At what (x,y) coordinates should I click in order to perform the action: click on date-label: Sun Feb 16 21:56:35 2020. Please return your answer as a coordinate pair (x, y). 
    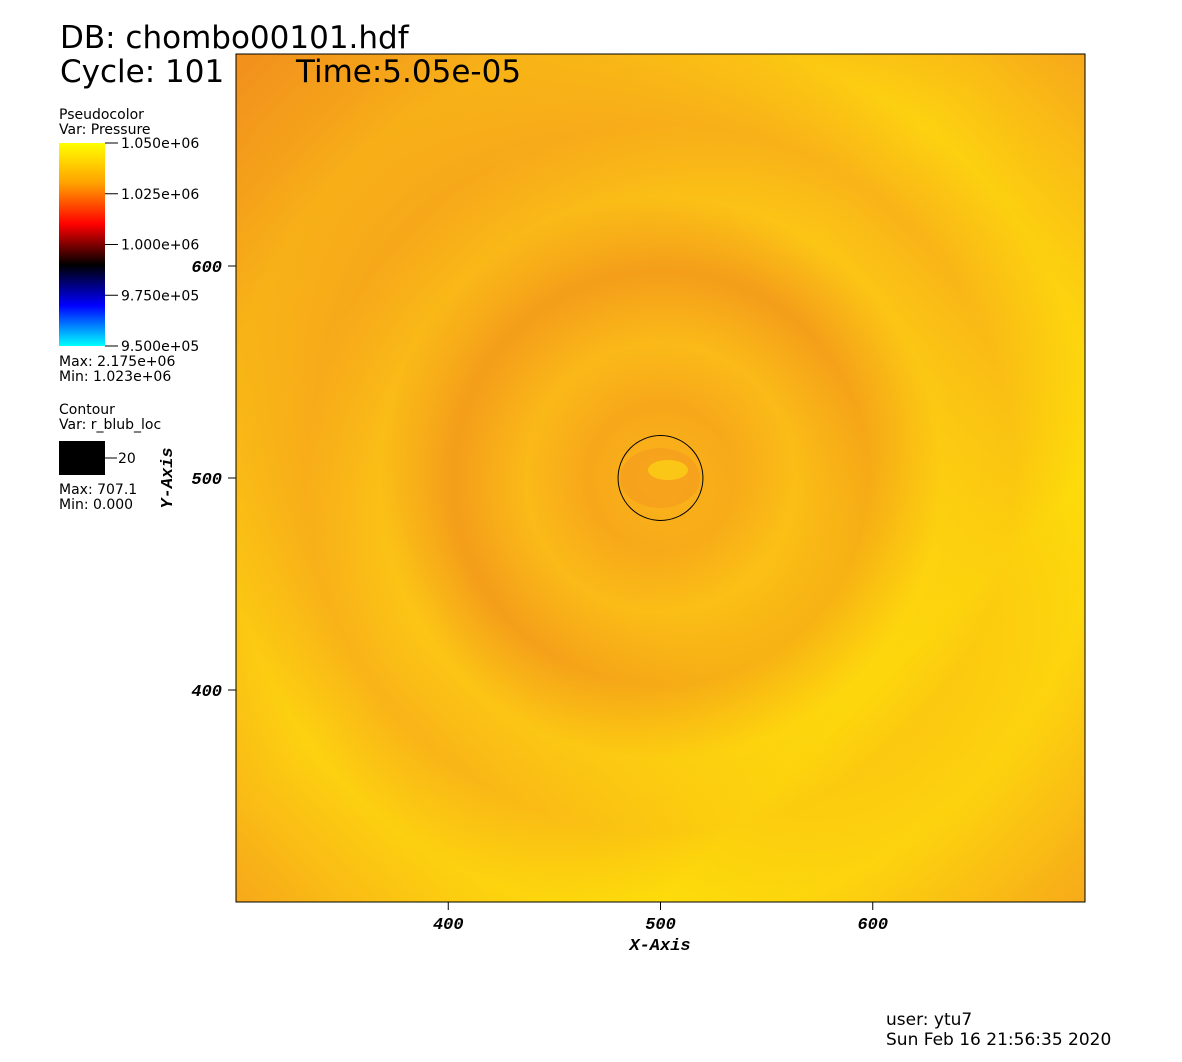
    Looking at the image, I should click on (998, 1040).